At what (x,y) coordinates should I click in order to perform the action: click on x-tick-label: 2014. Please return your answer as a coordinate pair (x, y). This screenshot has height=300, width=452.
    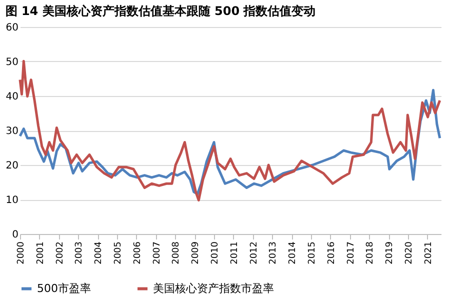
    Looking at the image, I should click on (293, 252).